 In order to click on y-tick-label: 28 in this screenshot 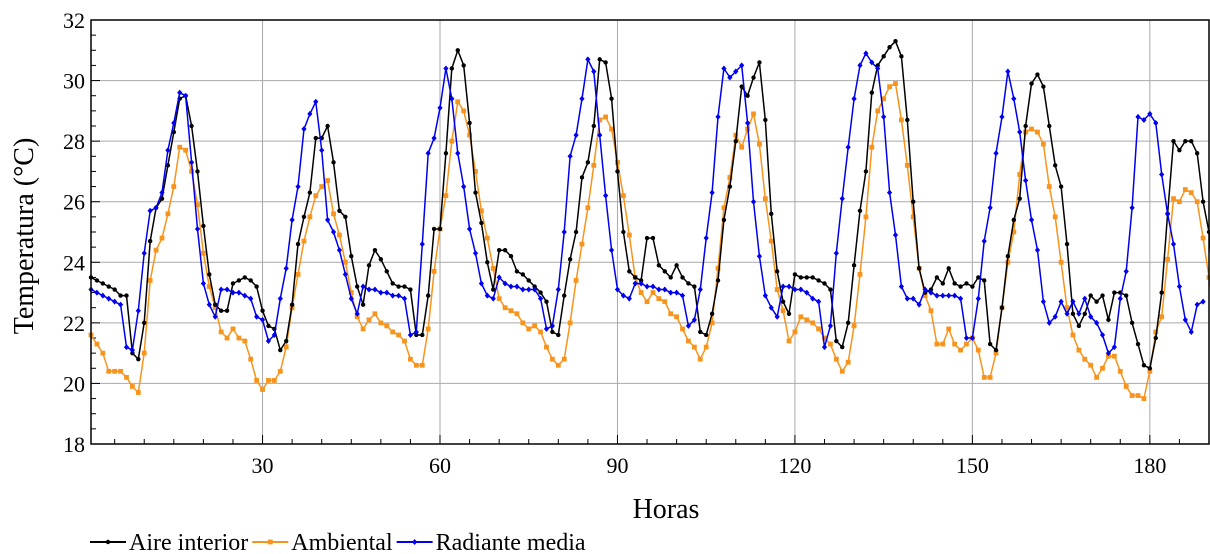, I will do `click(74, 141)`.